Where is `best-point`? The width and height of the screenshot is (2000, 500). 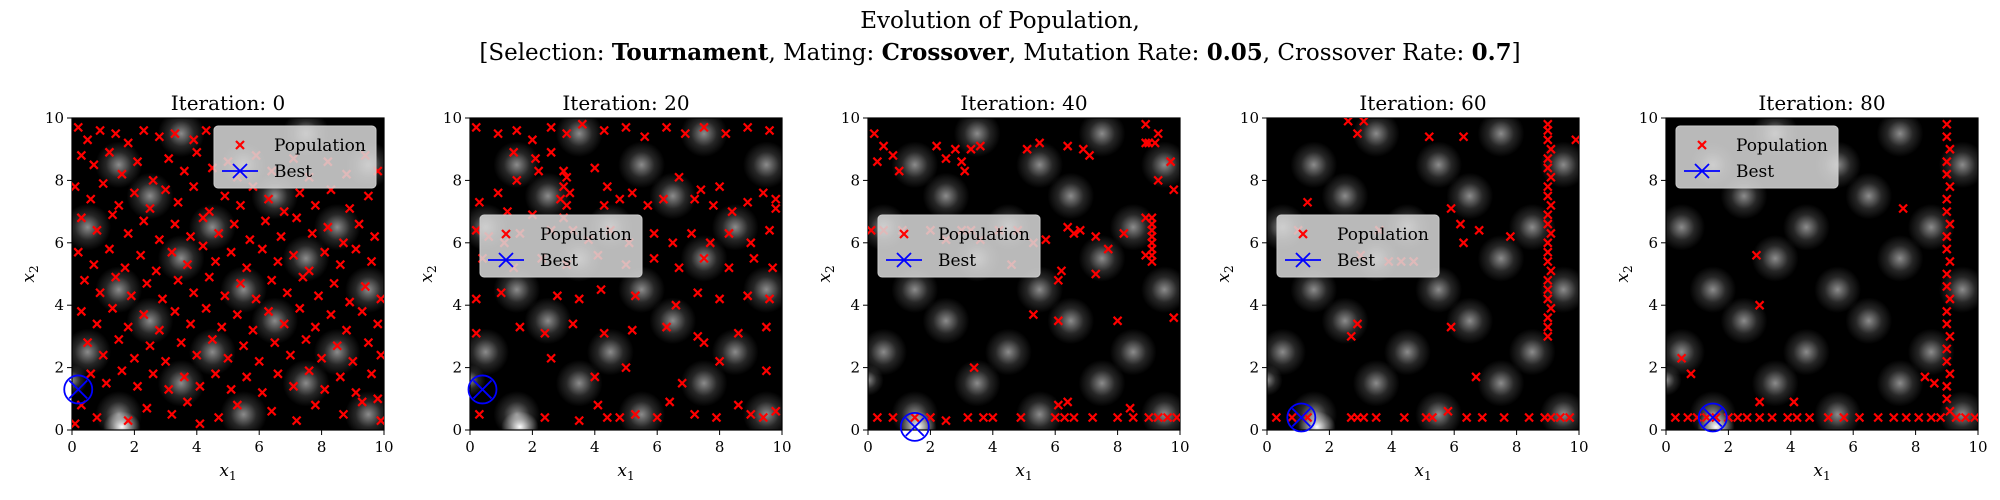 best-point is located at coordinates (914, 426).